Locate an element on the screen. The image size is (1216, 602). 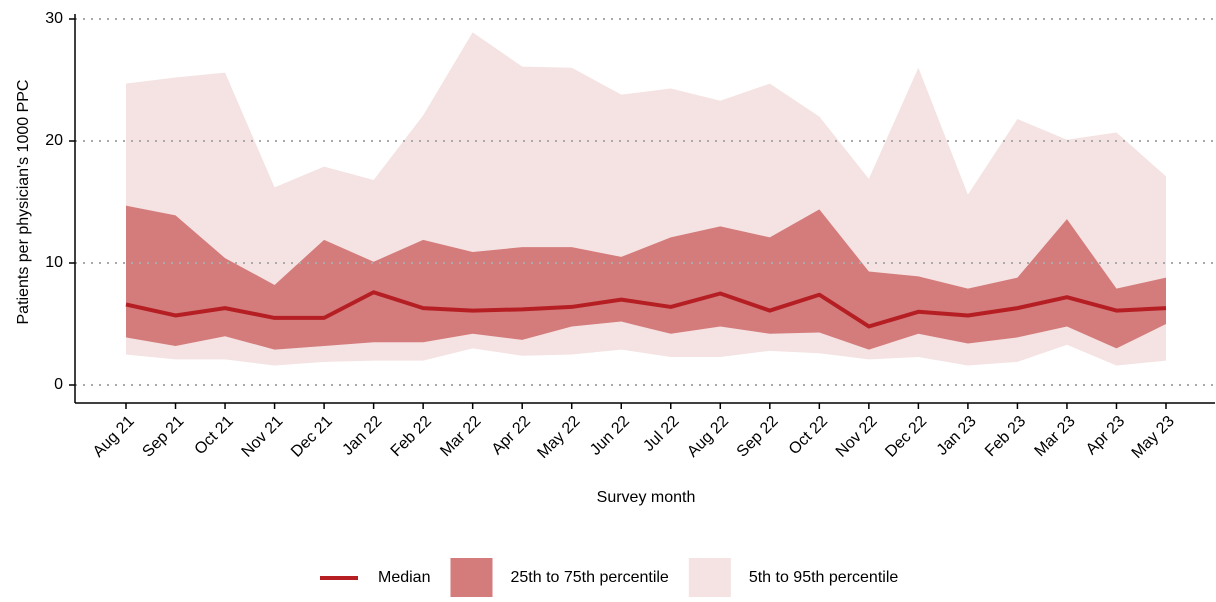
y-axis-label: Patients per physician's 1000 PPC is located at coordinates (23, 202).